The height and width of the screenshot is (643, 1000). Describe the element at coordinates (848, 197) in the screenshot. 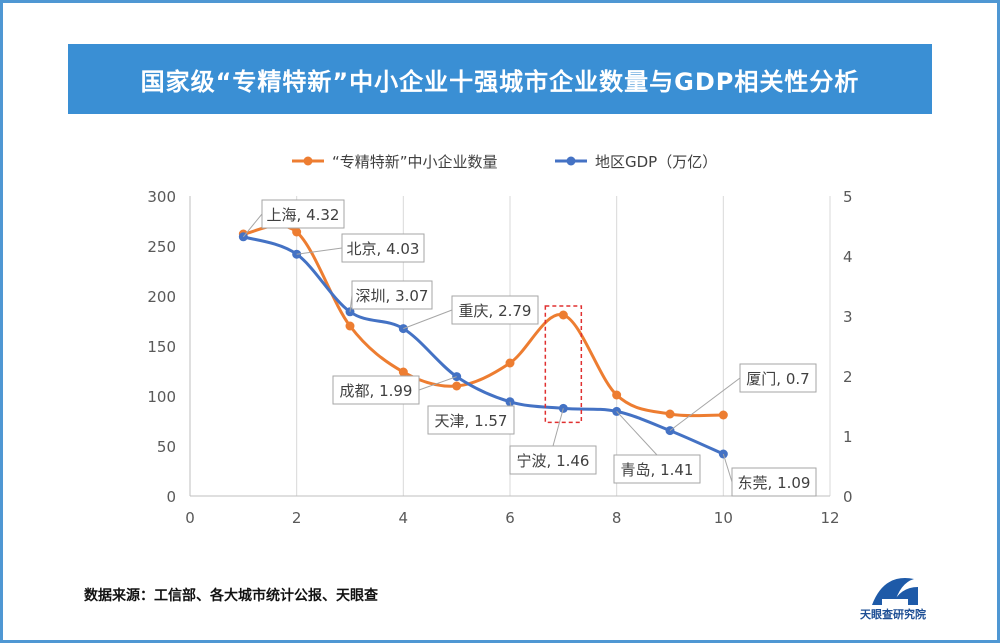

I see `y-right-tick-label: 5` at that location.